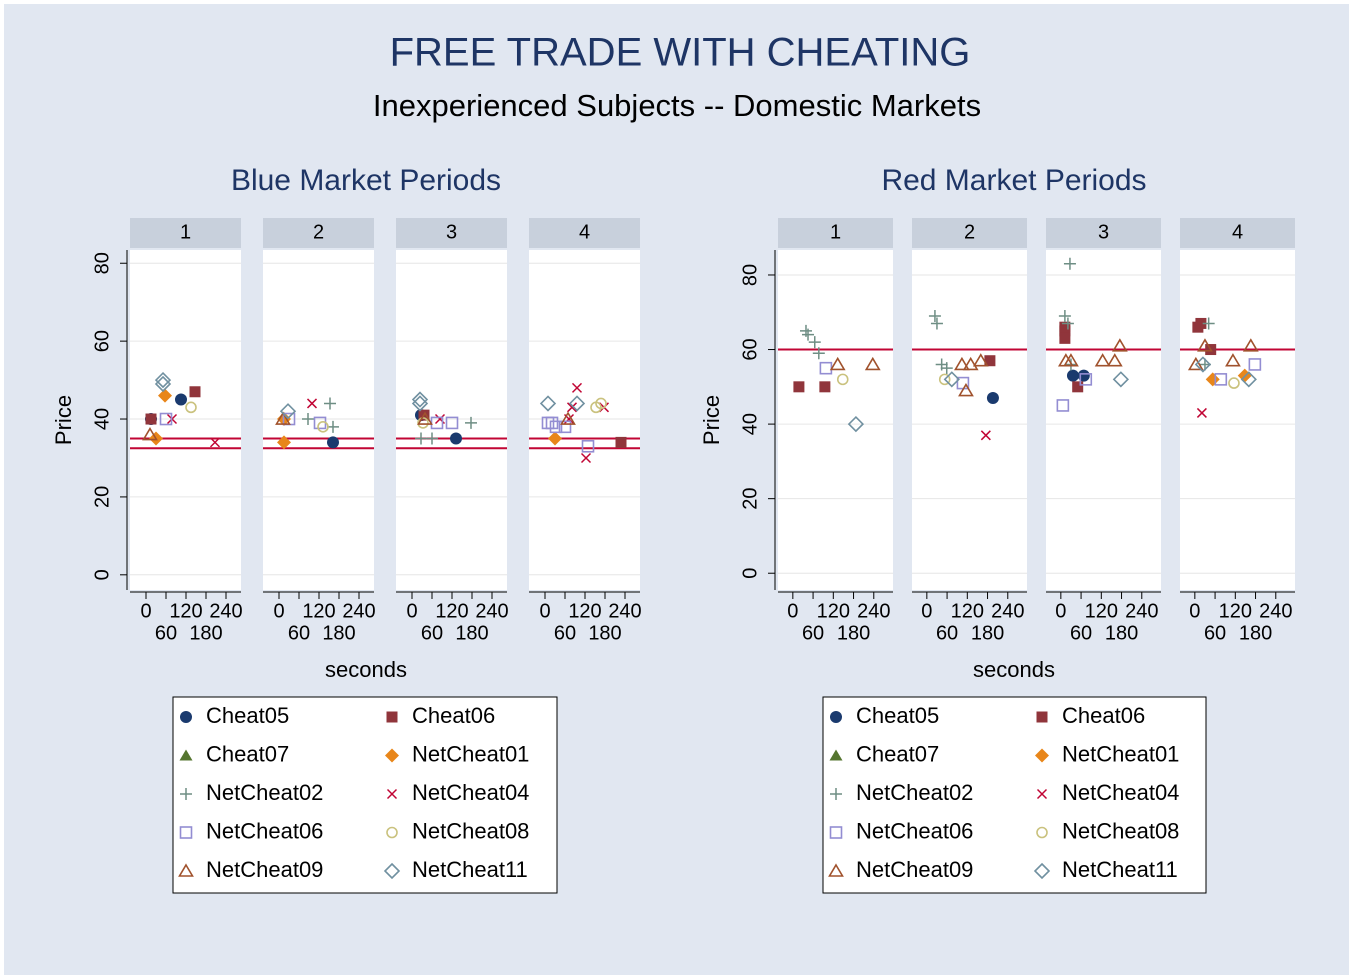 This screenshot has width=1353, height=979. What do you see at coordinates (366, 180) in the screenshot?
I see `panel-title: Blue Market Periods` at bounding box center [366, 180].